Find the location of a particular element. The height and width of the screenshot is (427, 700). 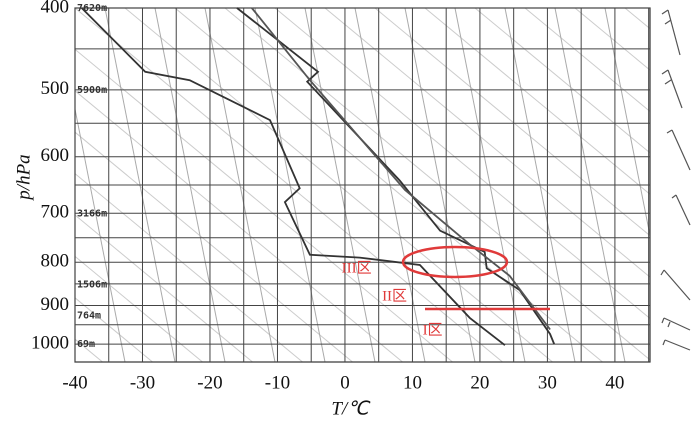

x-tick-label: -10 is located at coordinates (277, 382).